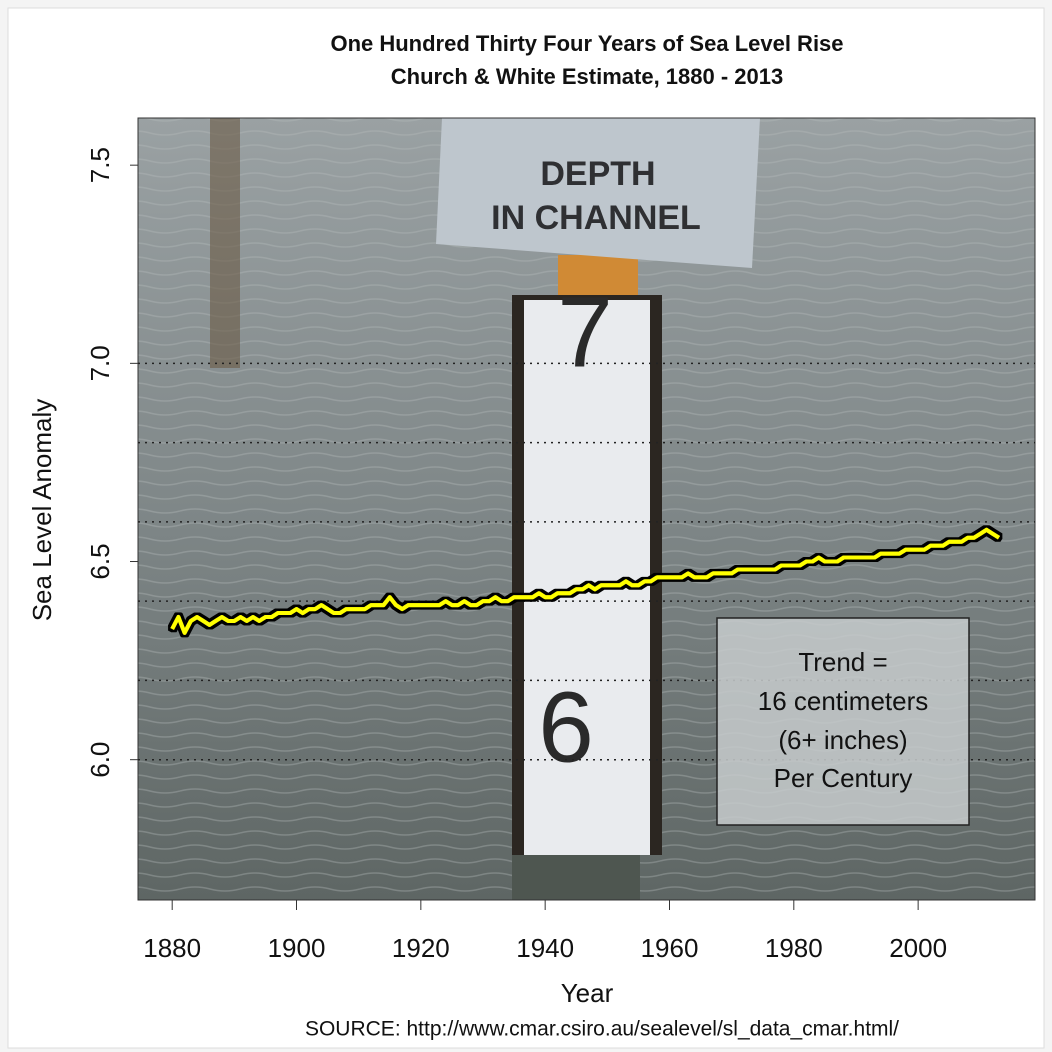  I want to click on annotation-text: Per Century, so click(843, 778).